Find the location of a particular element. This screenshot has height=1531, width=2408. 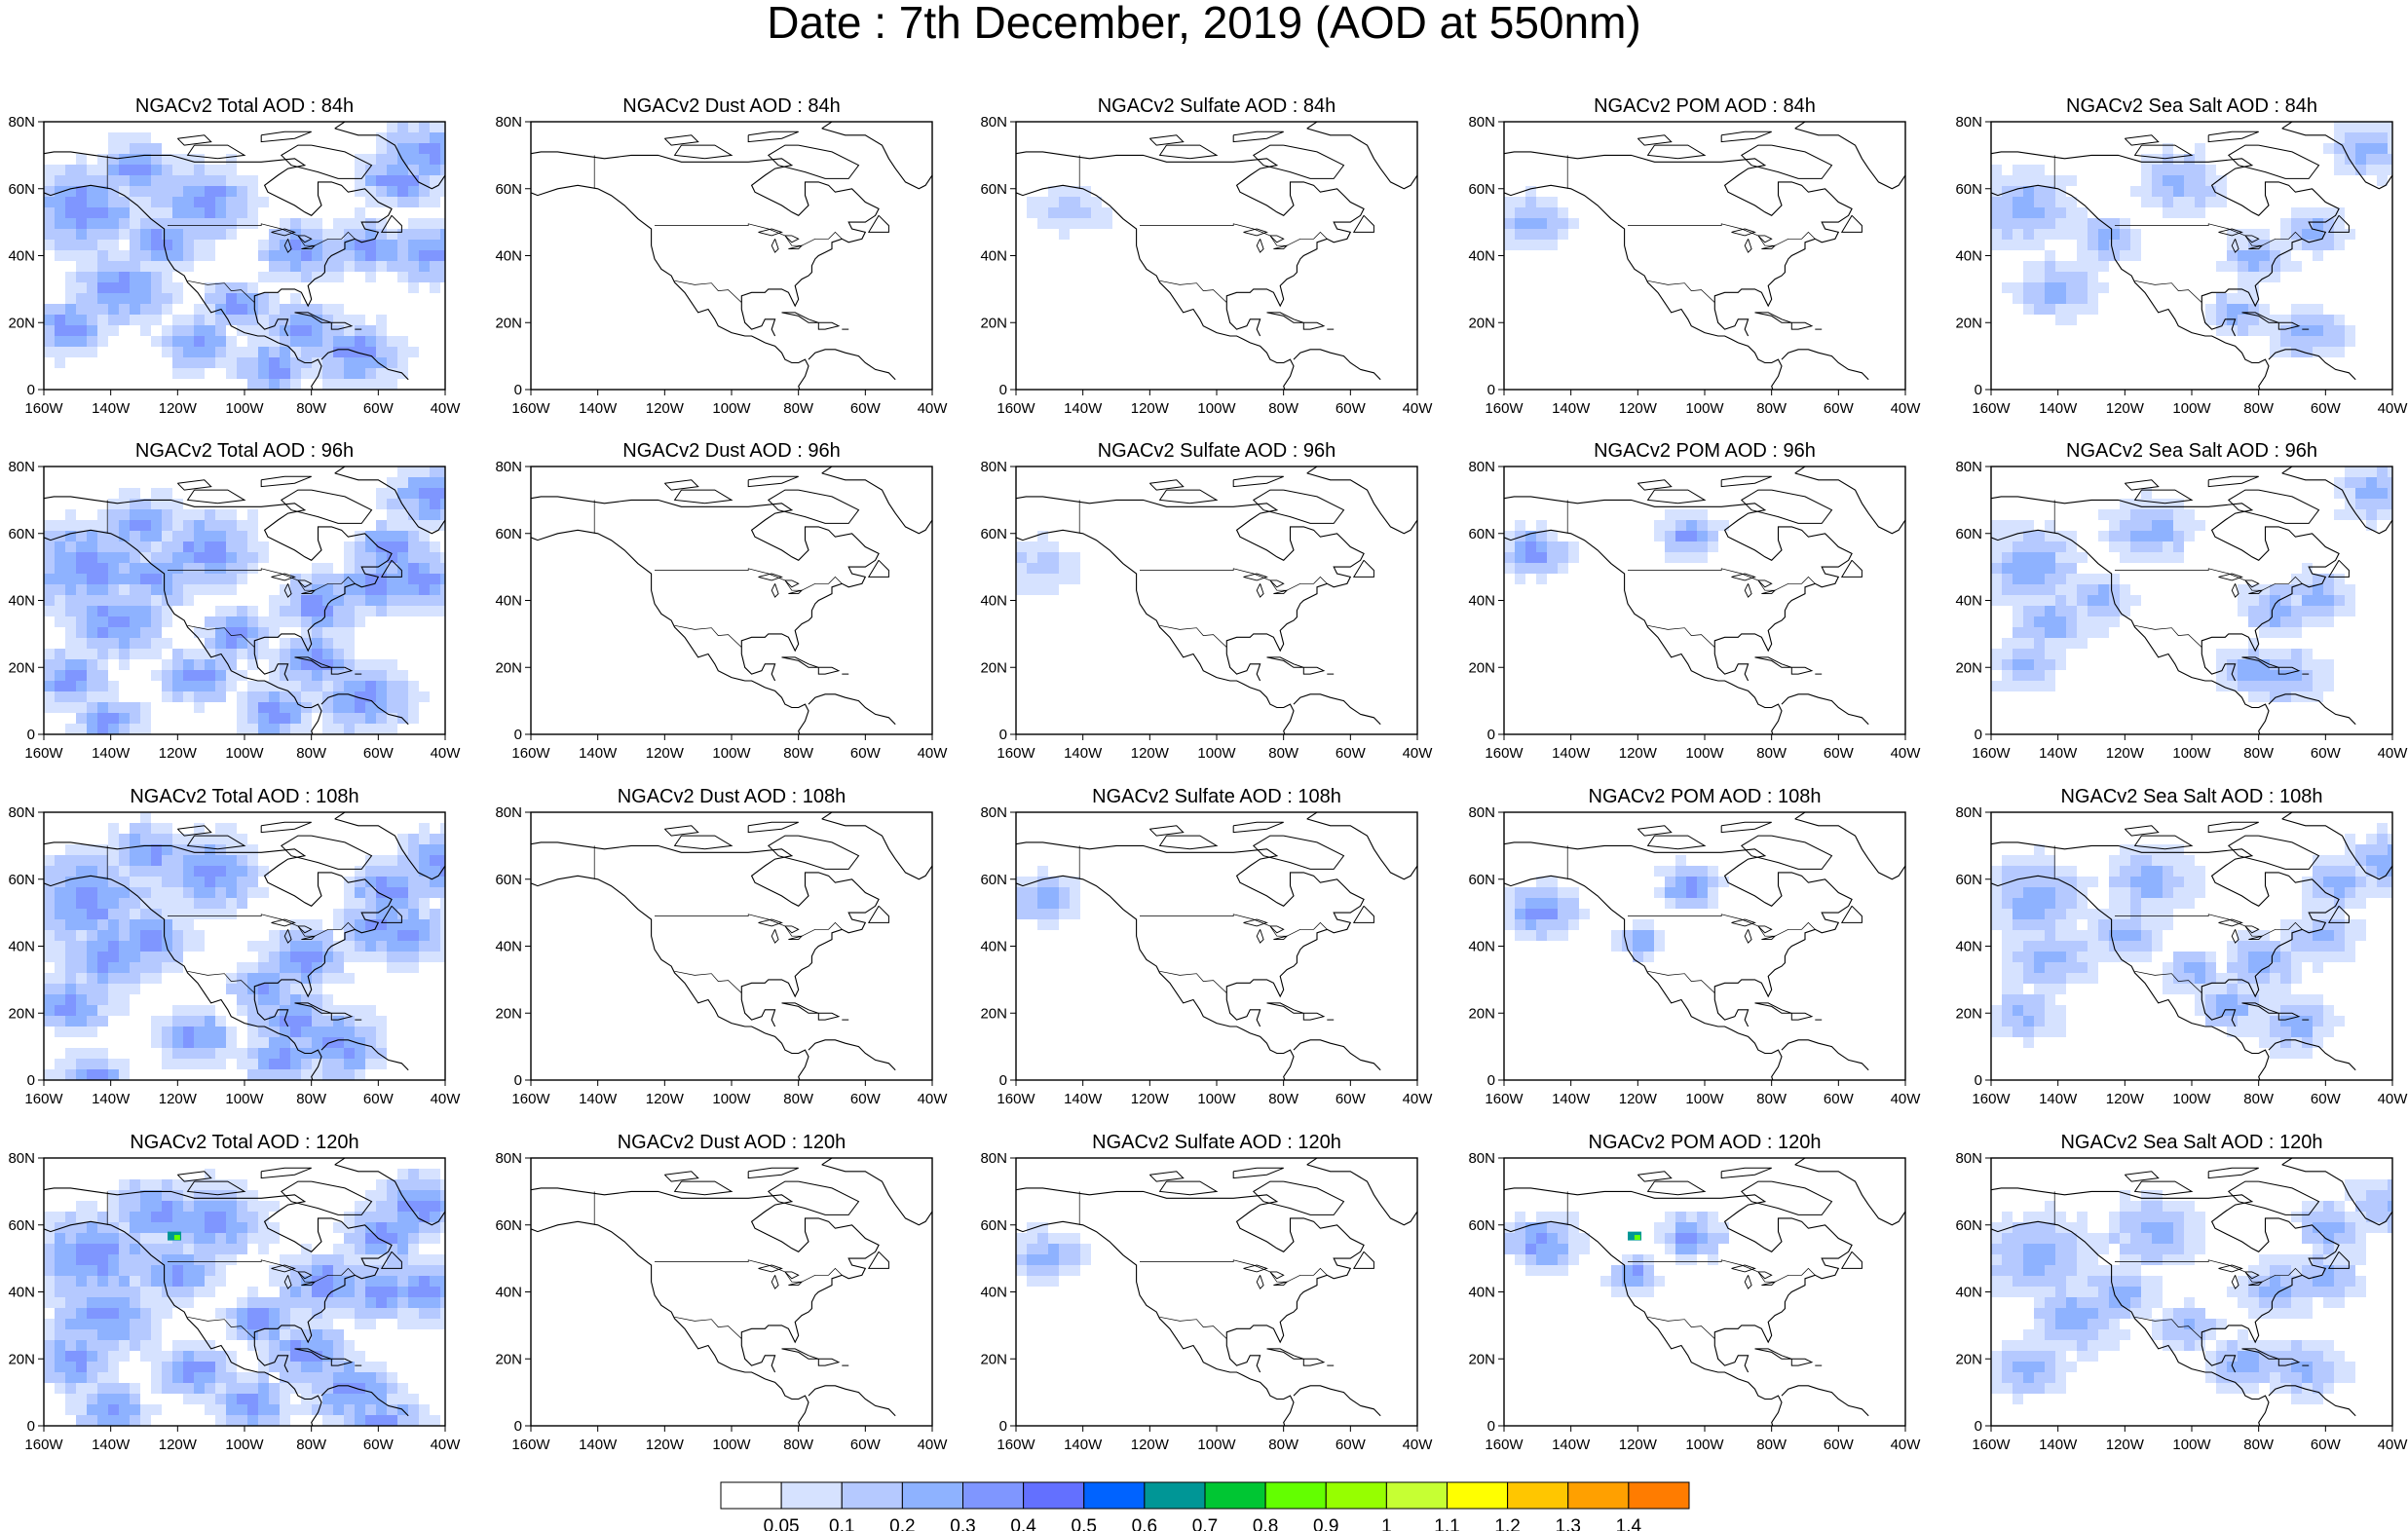

map-background is located at coordinates (731, 1292).